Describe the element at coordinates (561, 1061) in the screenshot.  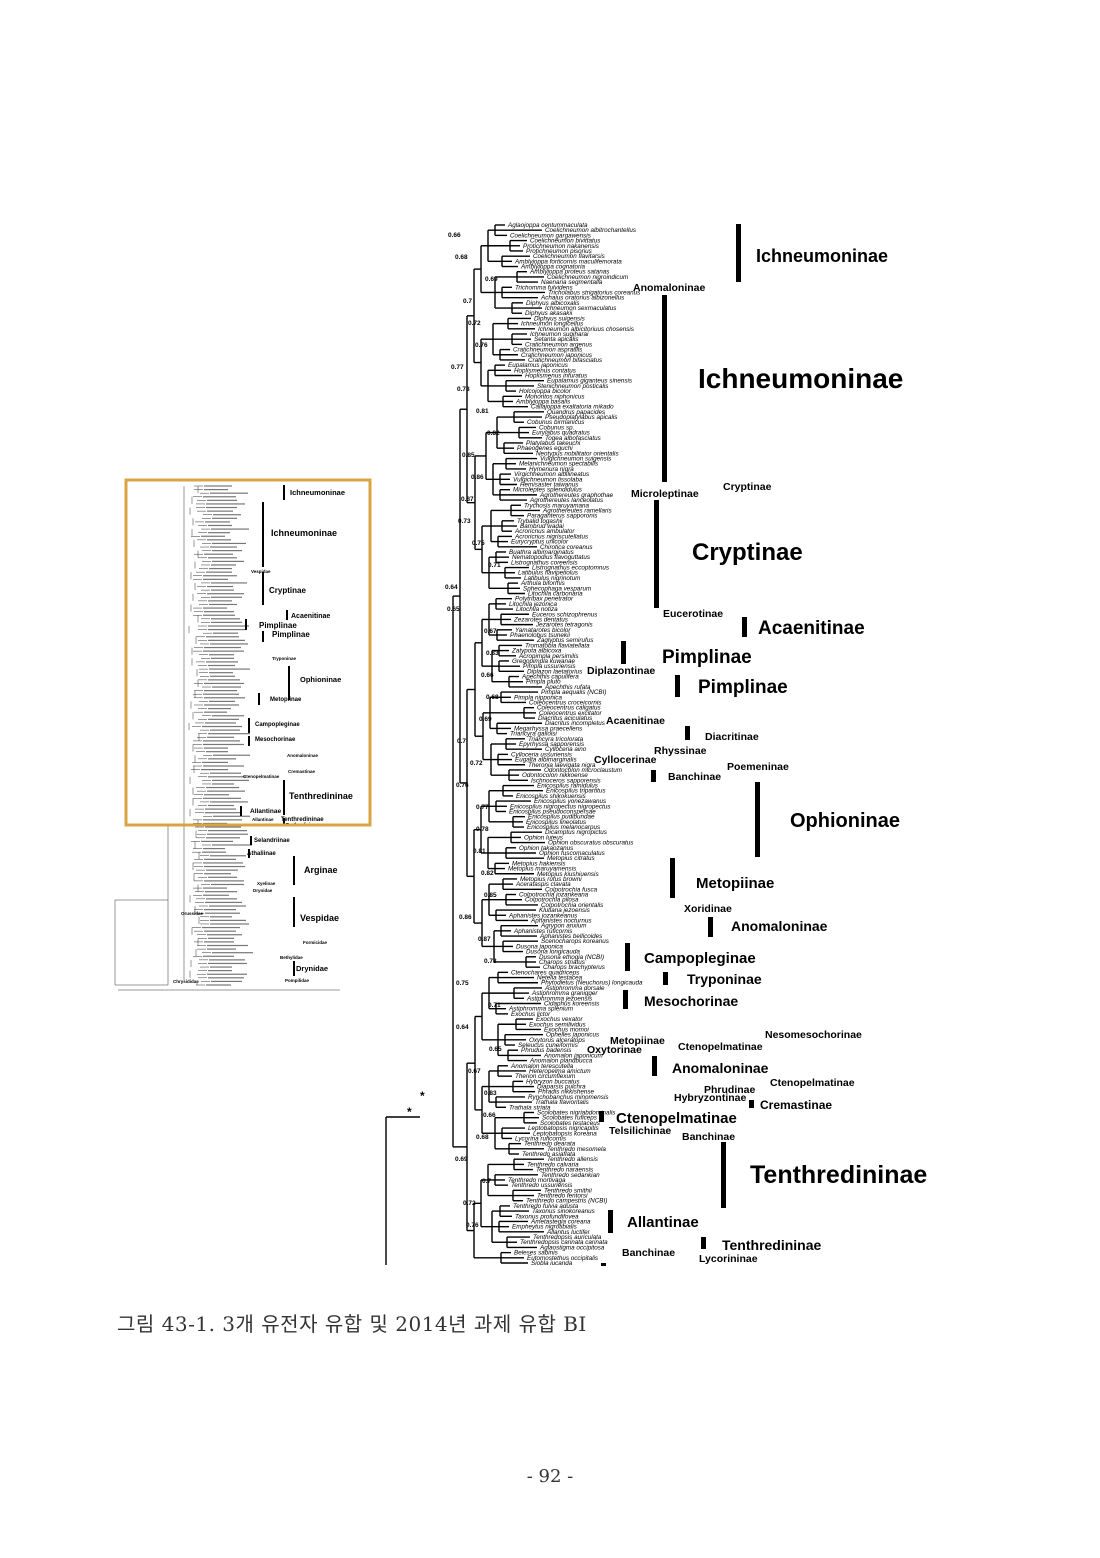
I see `taxon-label: Anomalon plandbucca` at that location.